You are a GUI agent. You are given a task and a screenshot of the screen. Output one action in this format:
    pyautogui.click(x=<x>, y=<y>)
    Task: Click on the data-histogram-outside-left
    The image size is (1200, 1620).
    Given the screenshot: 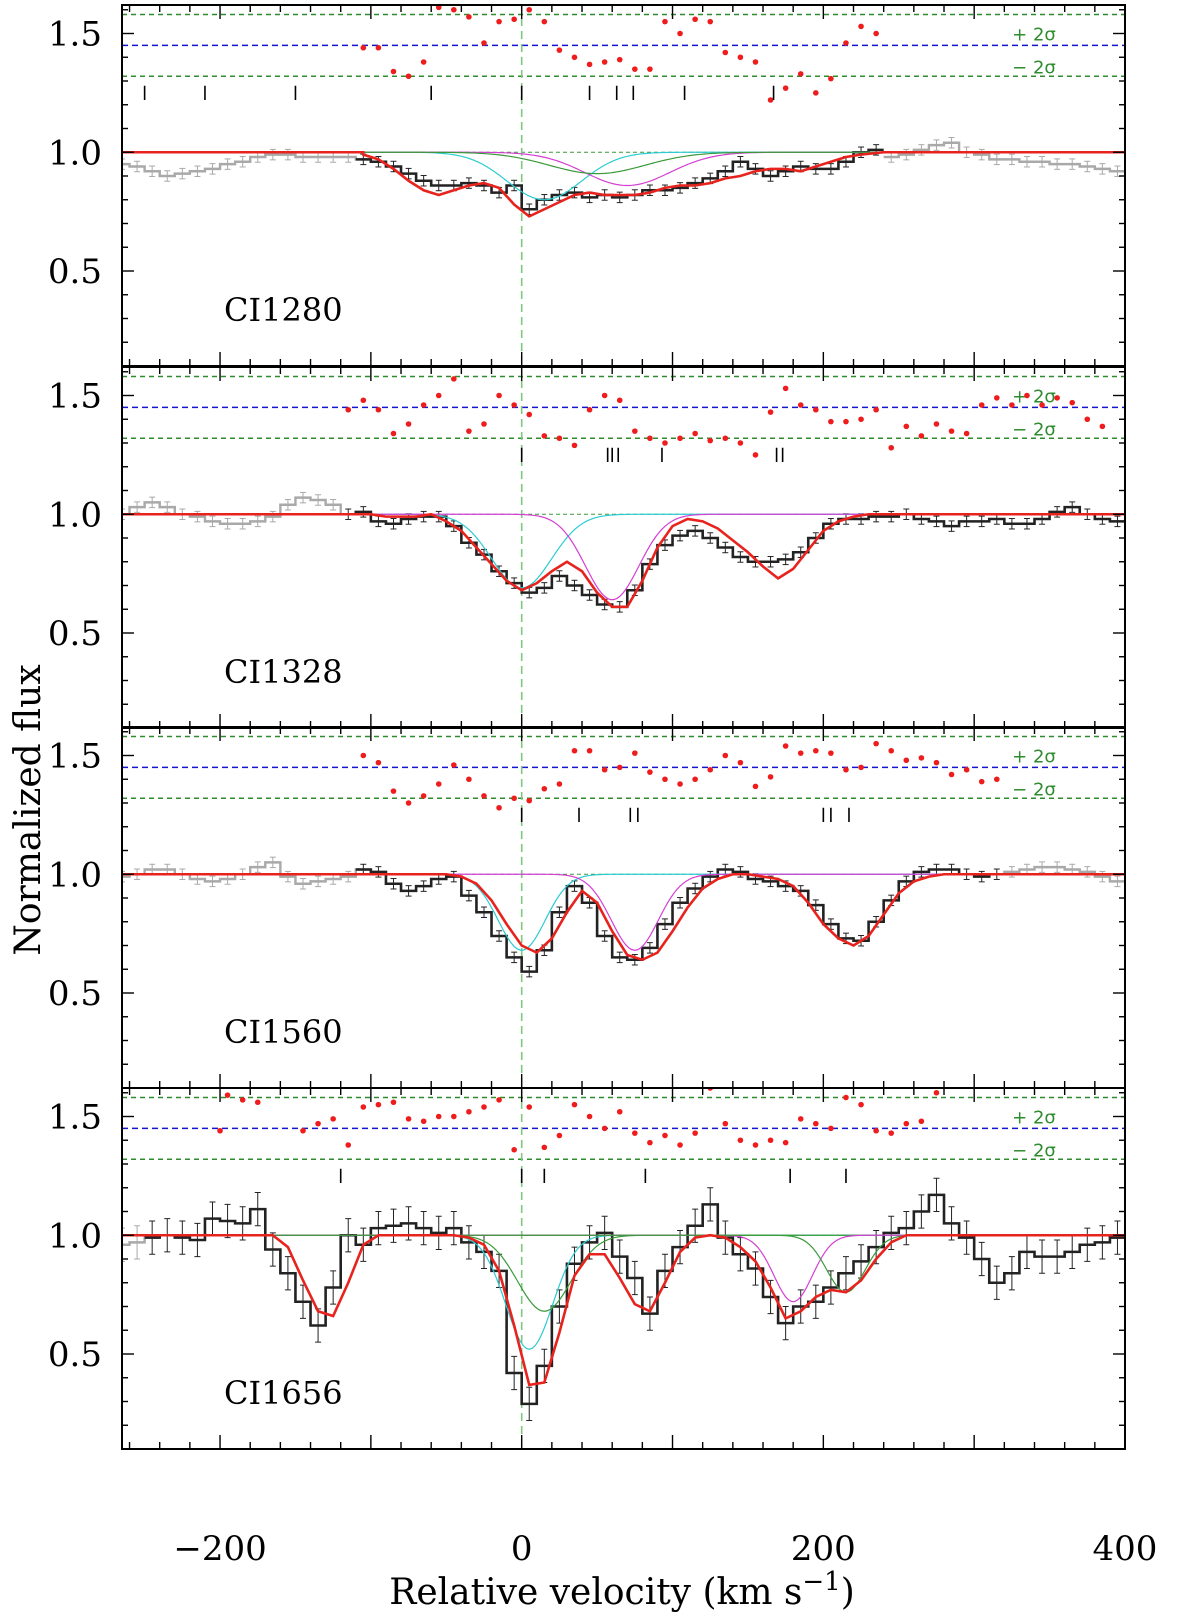 What is the action you would take?
    pyautogui.click(x=239, y=510)
    